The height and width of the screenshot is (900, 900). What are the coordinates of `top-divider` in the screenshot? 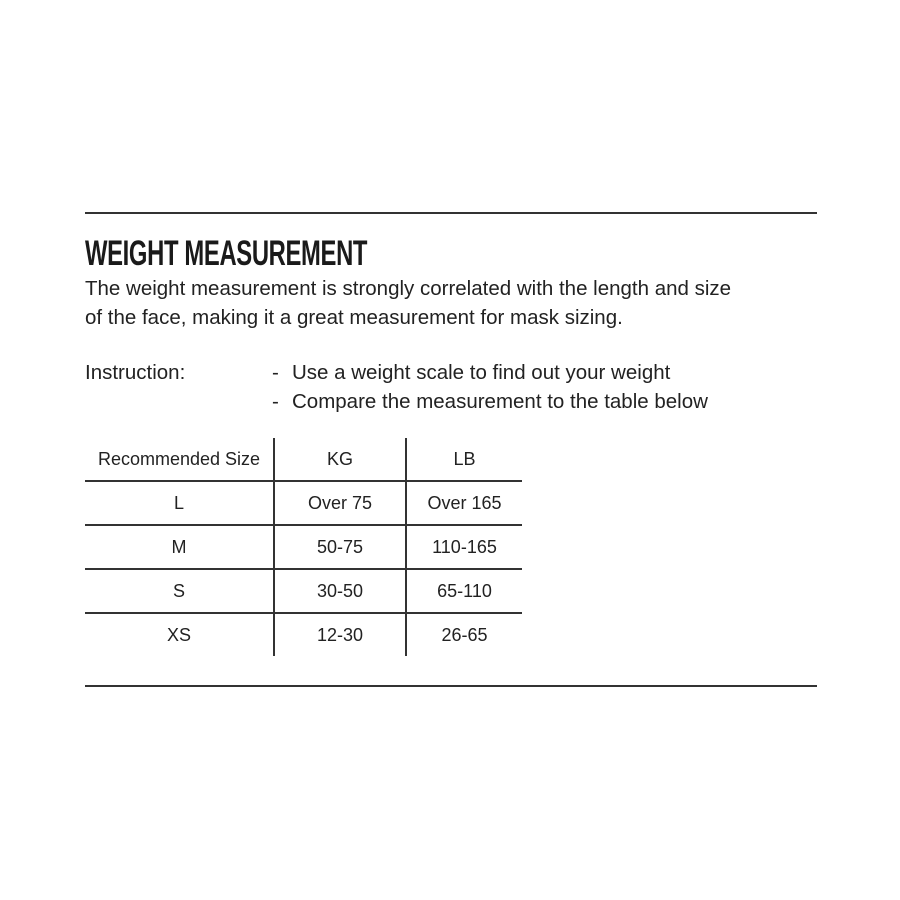 It's located at (451, 213).